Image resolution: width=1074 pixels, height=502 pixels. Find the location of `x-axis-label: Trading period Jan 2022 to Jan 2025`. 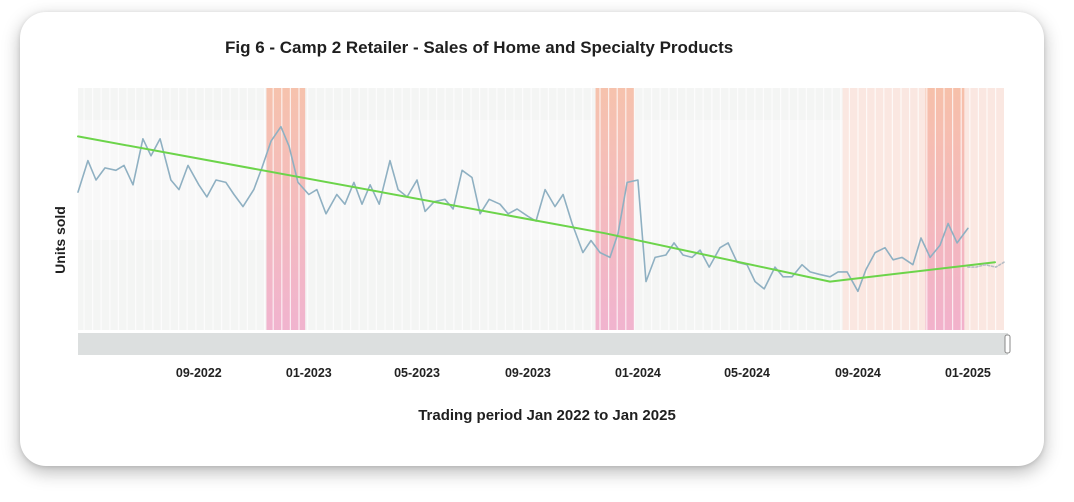

x-axis-label: Trading period Jan 2022 to Jan 2025 is located at coordinates (547, 415).